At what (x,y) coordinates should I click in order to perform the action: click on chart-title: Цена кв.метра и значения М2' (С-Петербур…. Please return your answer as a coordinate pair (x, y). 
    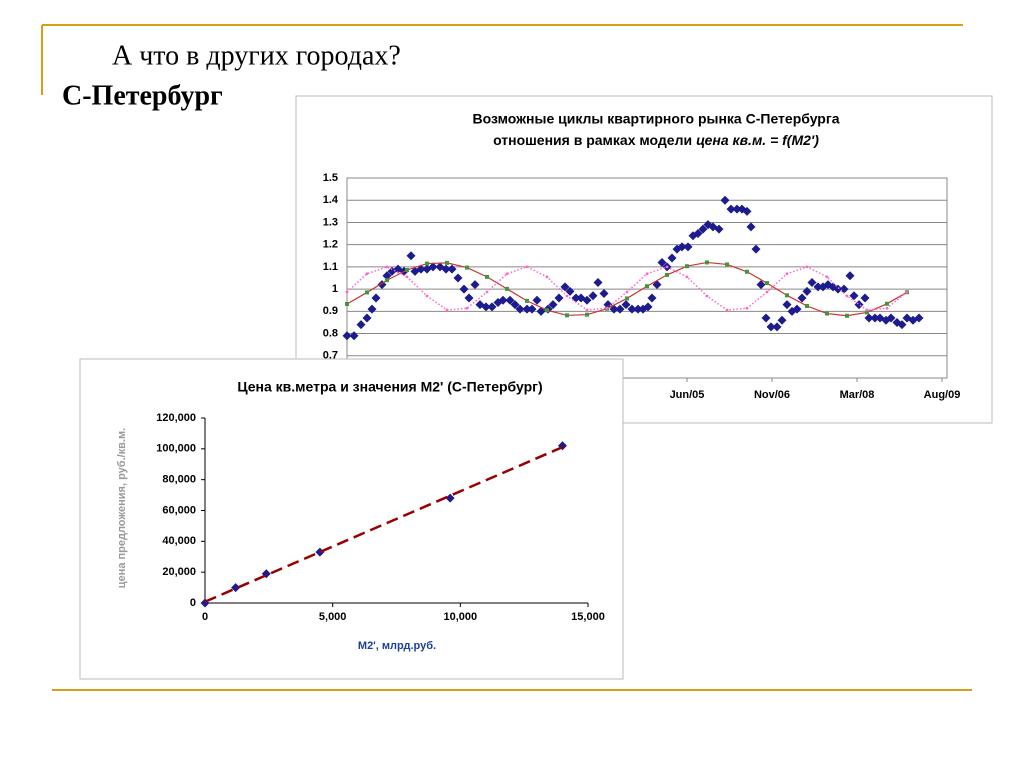
    Looking at the image, I should click on (389, 387).